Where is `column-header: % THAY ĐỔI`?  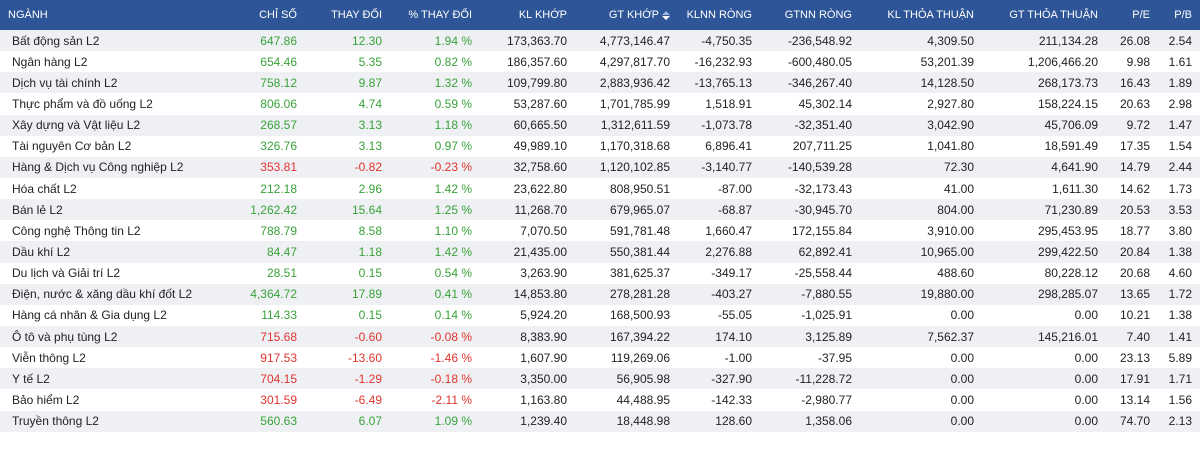 column-header: % THAY ĐỔI is located at coordinates (435, 15).